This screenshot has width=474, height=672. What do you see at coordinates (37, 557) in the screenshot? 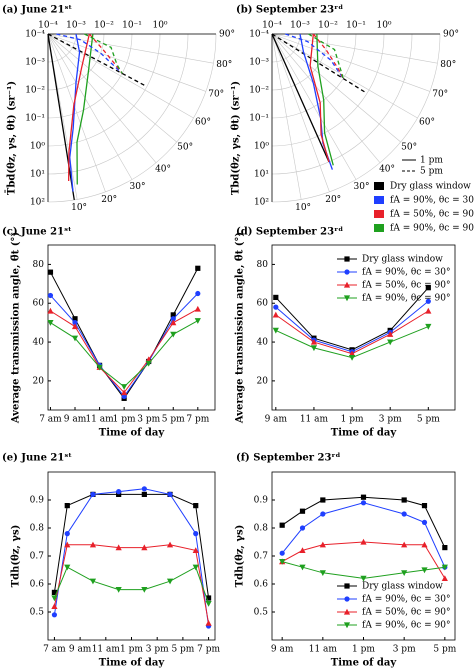
I see `y-tick-label: 0.7` at bounding box center [37, 557].